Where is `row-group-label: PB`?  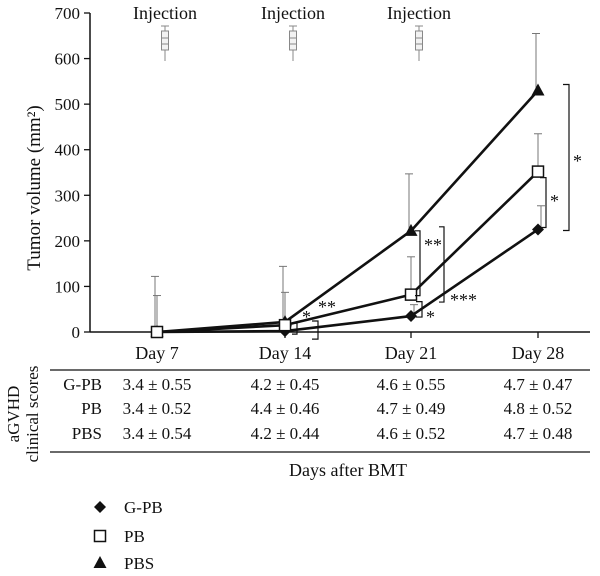
row-group-label: PB is located at coordinates (91, 408).